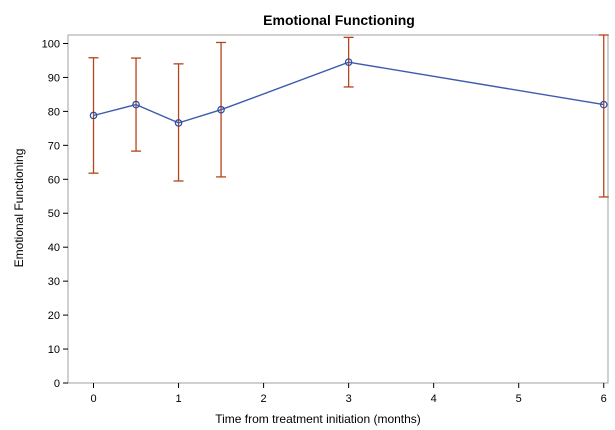 The height and width of the screenshot is (430, 615). I want to click on y-tick-label: 50, so click(54, 214).